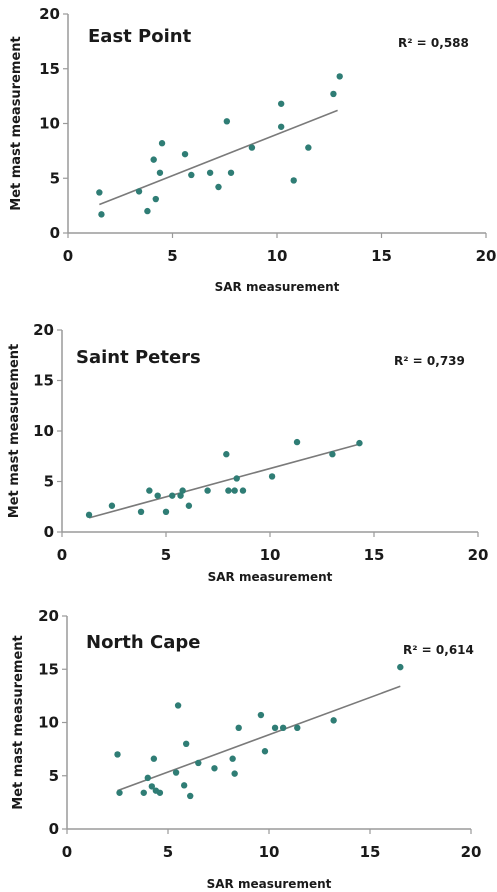 The image size is (497, 892). What do you see at coordinates (138, 357) in the screenshot?
I see `chart-title: Saint Peters` at bounding box center [138, 357].